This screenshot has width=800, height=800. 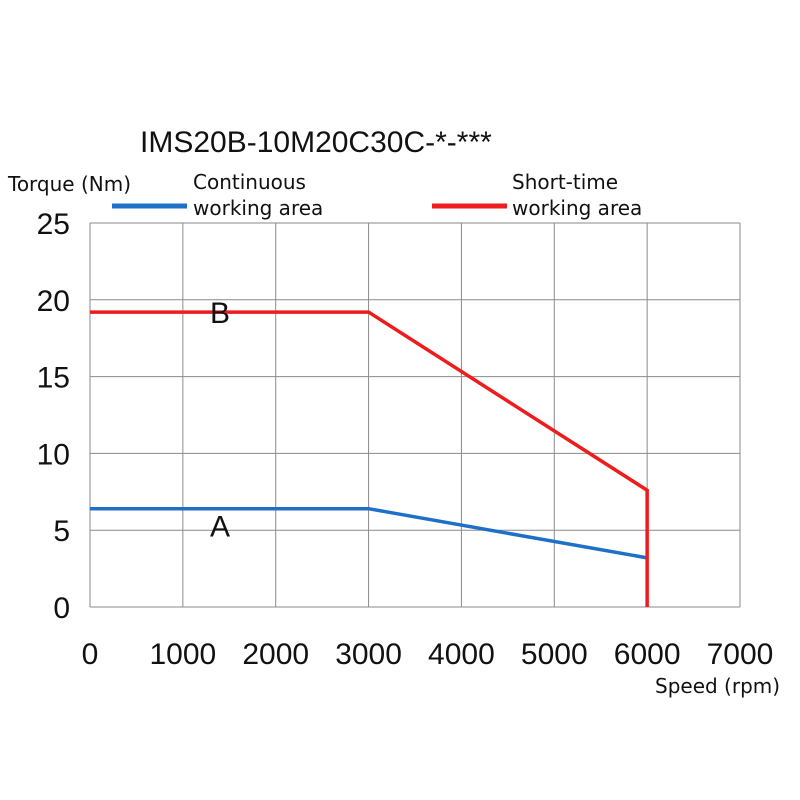 I want to click on legend-label-short-time-line2: working area, so click(x=577, y=208).